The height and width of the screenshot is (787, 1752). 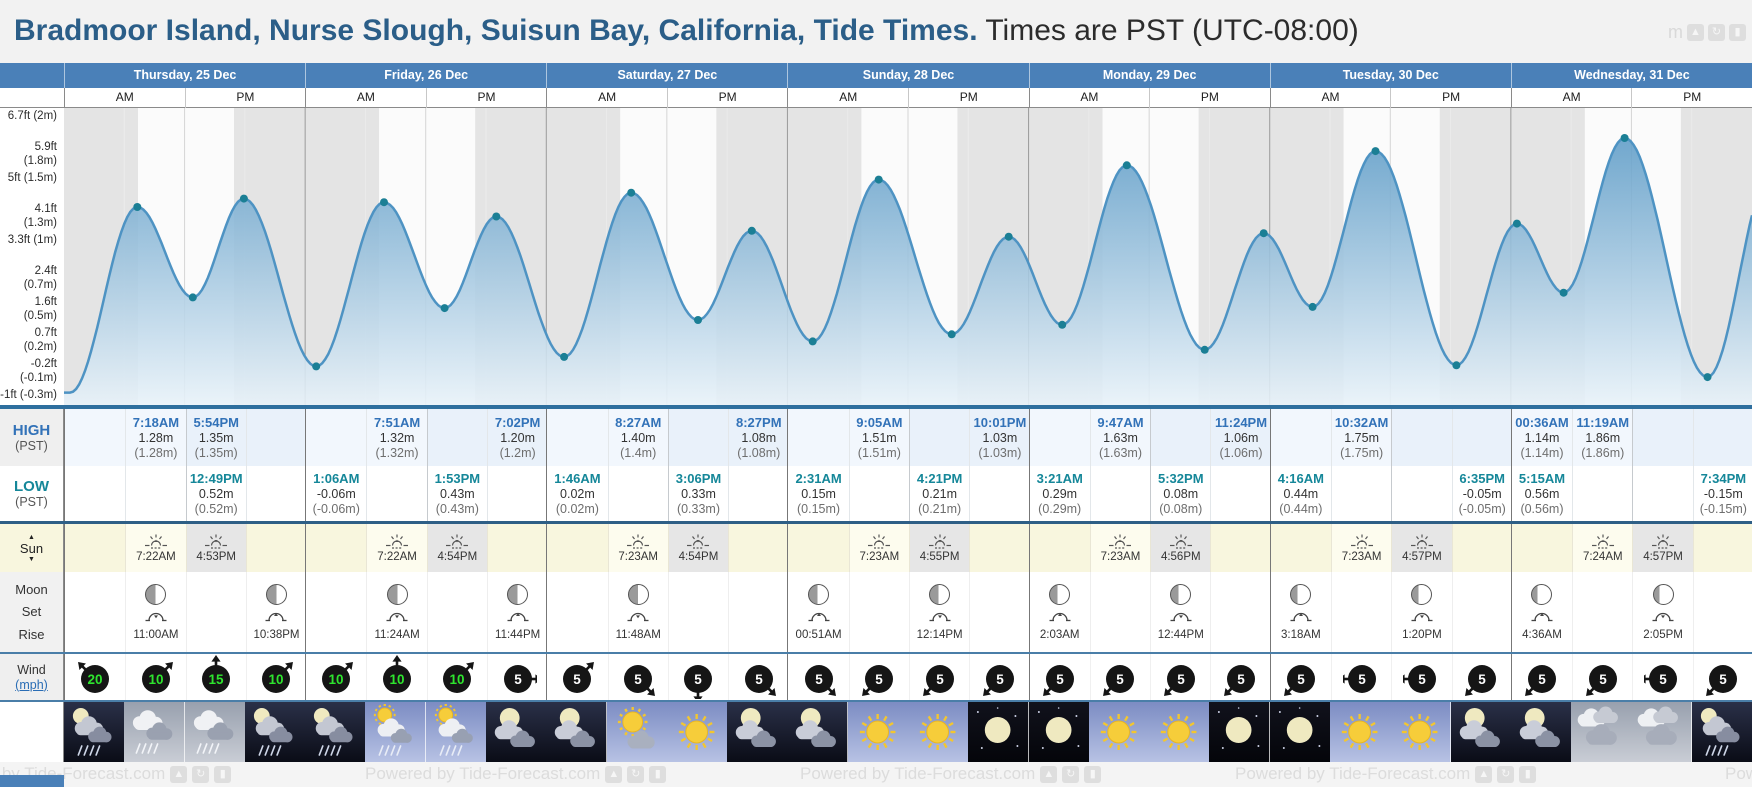 What do you see at coordinates (276, 634) in the screenshot?
I see `moonrise-time: 10:38PM` at bounding box center [276, 634].